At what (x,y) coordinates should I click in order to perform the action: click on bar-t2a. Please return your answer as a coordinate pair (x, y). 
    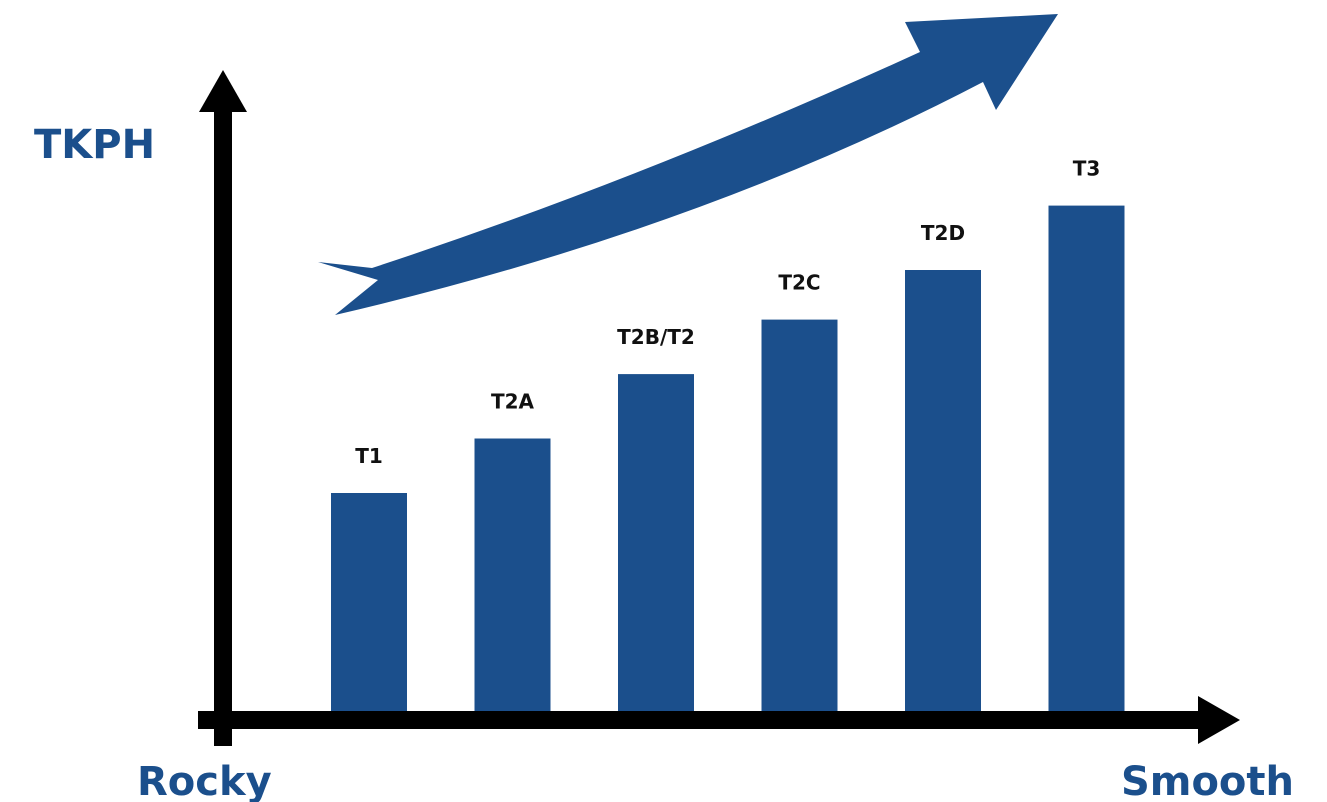
    Looking at the image, I should click on (512, 574).